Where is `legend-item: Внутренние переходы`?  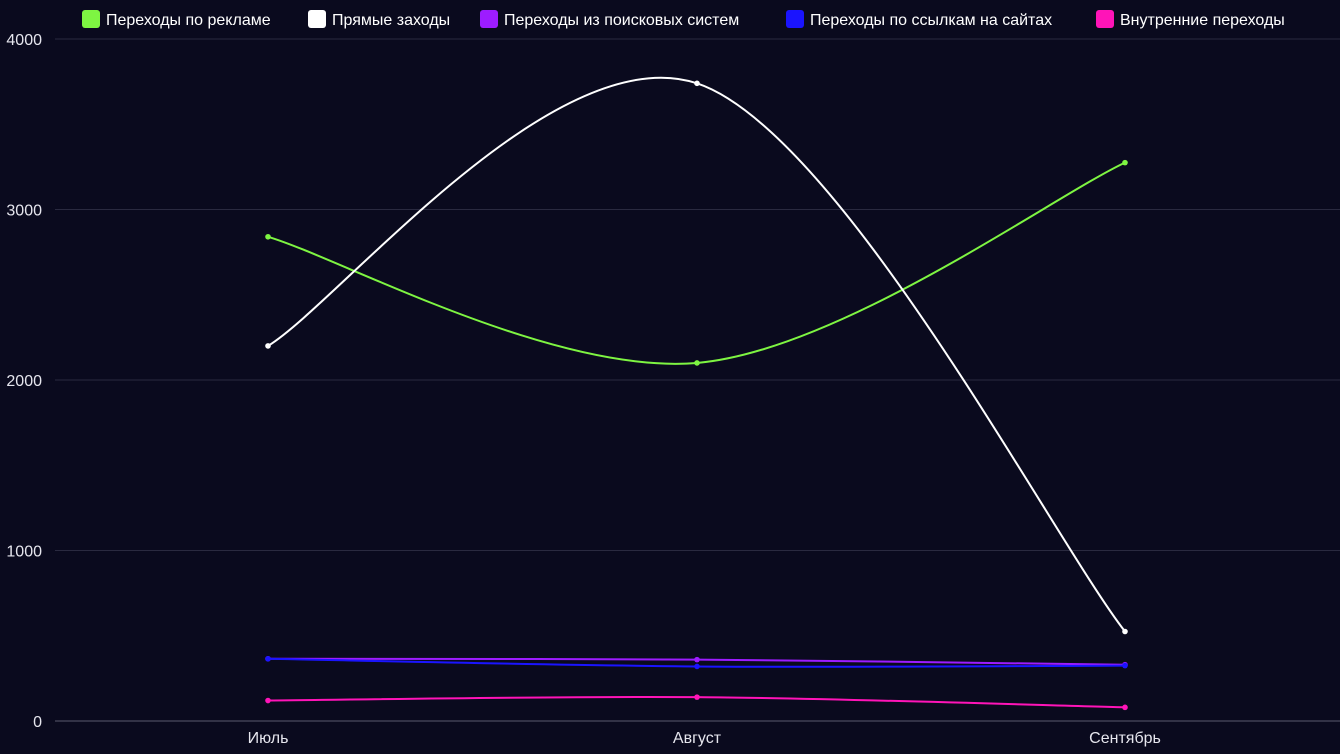 legend-item: Внутренние переходы is located at coordinates (1190, 19).